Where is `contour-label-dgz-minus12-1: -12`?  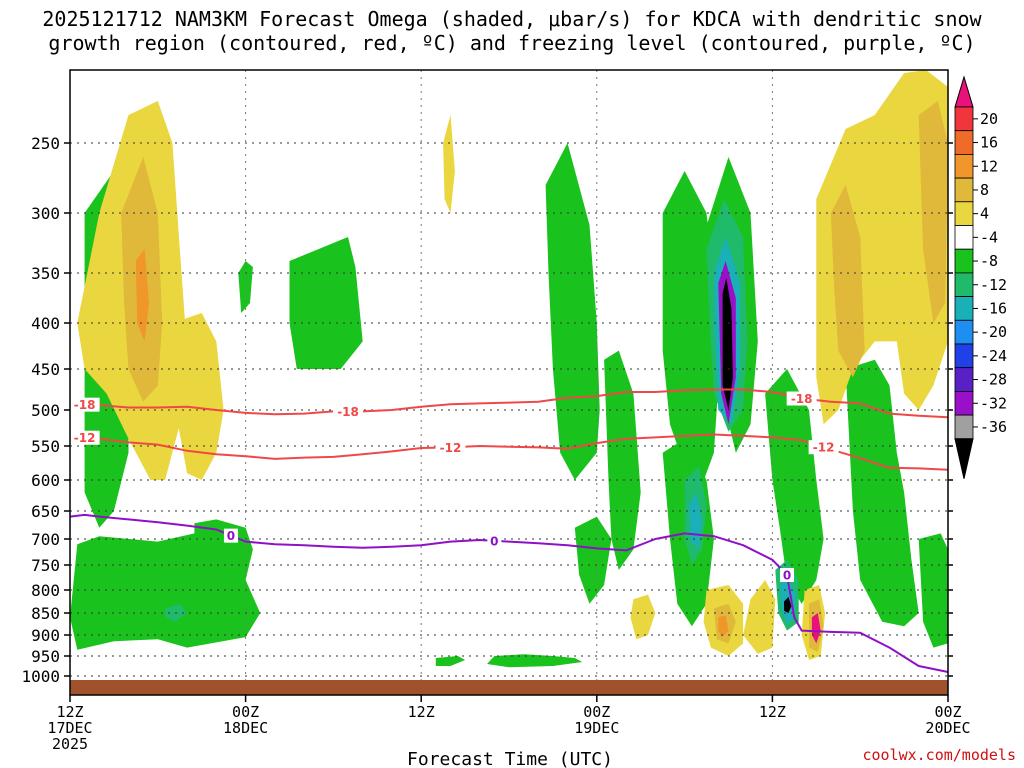
contour-label-dgz-minus12-1: -12 is located at coordinates (451, 448).